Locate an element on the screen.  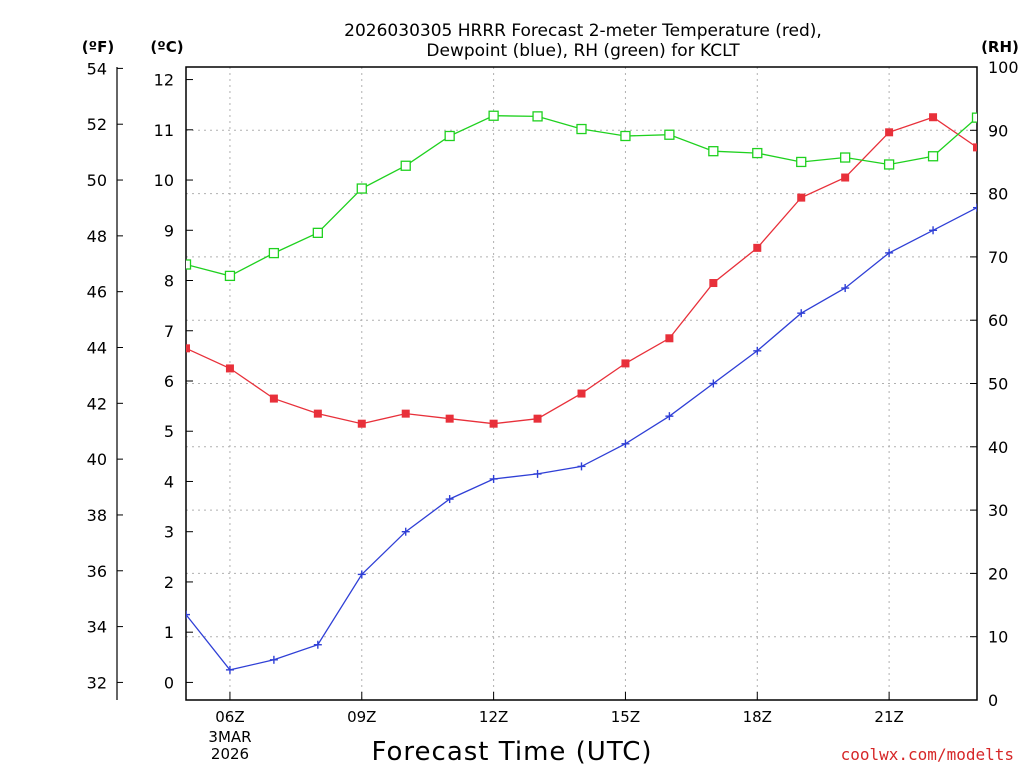
point-relative-humidity-13z is located at coordinates (537, 116).